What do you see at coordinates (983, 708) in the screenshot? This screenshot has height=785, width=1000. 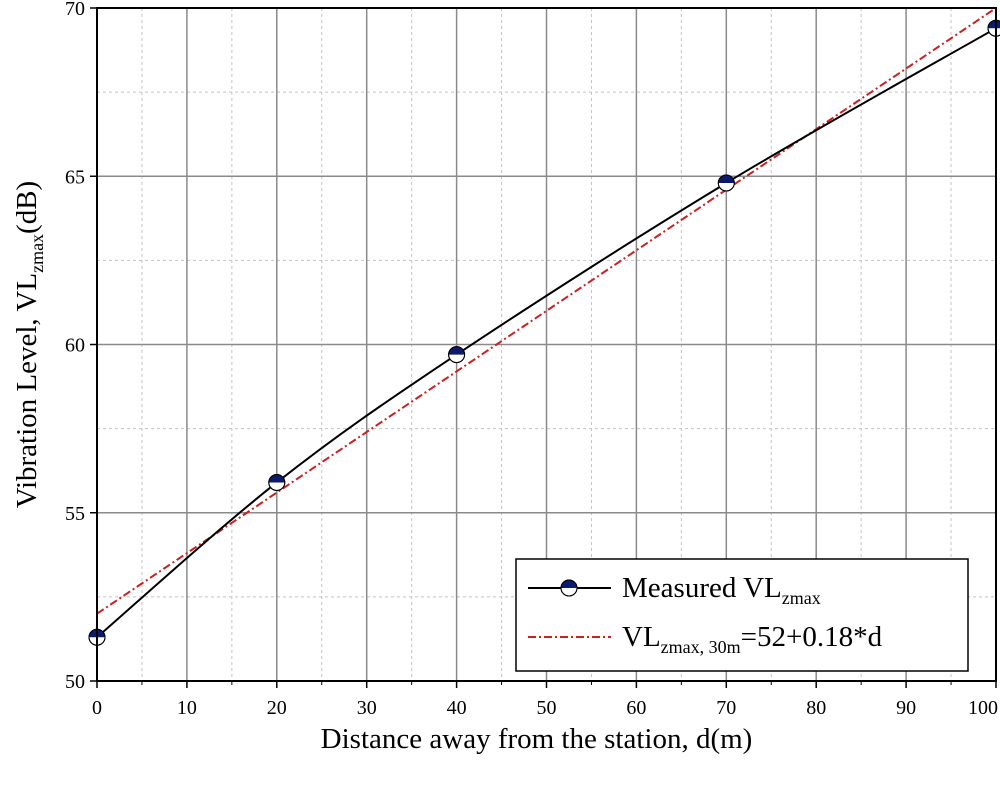 I see `x-tick-label: 100` at bounding box center [983, 708].